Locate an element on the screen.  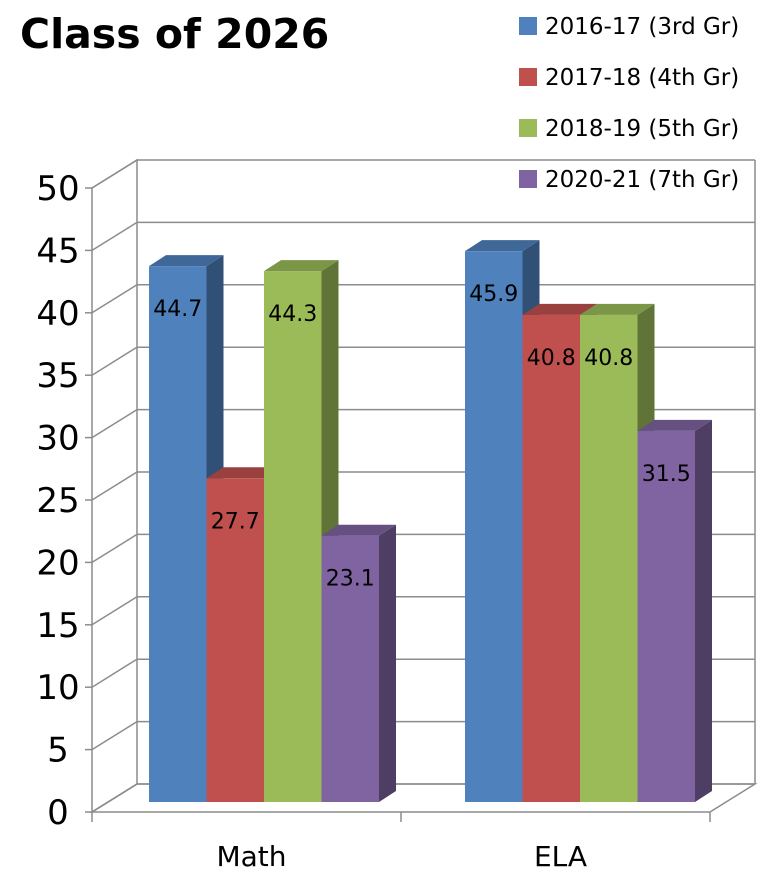
chart-title: Class of 2026 is located at coordinates (174, 34).